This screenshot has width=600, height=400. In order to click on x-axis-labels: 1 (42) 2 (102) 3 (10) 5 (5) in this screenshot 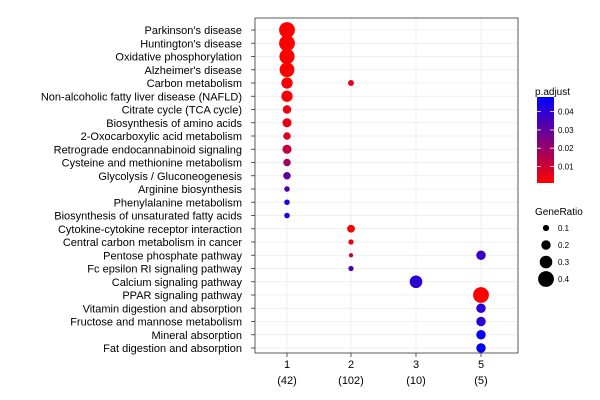, I will do `click(382, 370)`.